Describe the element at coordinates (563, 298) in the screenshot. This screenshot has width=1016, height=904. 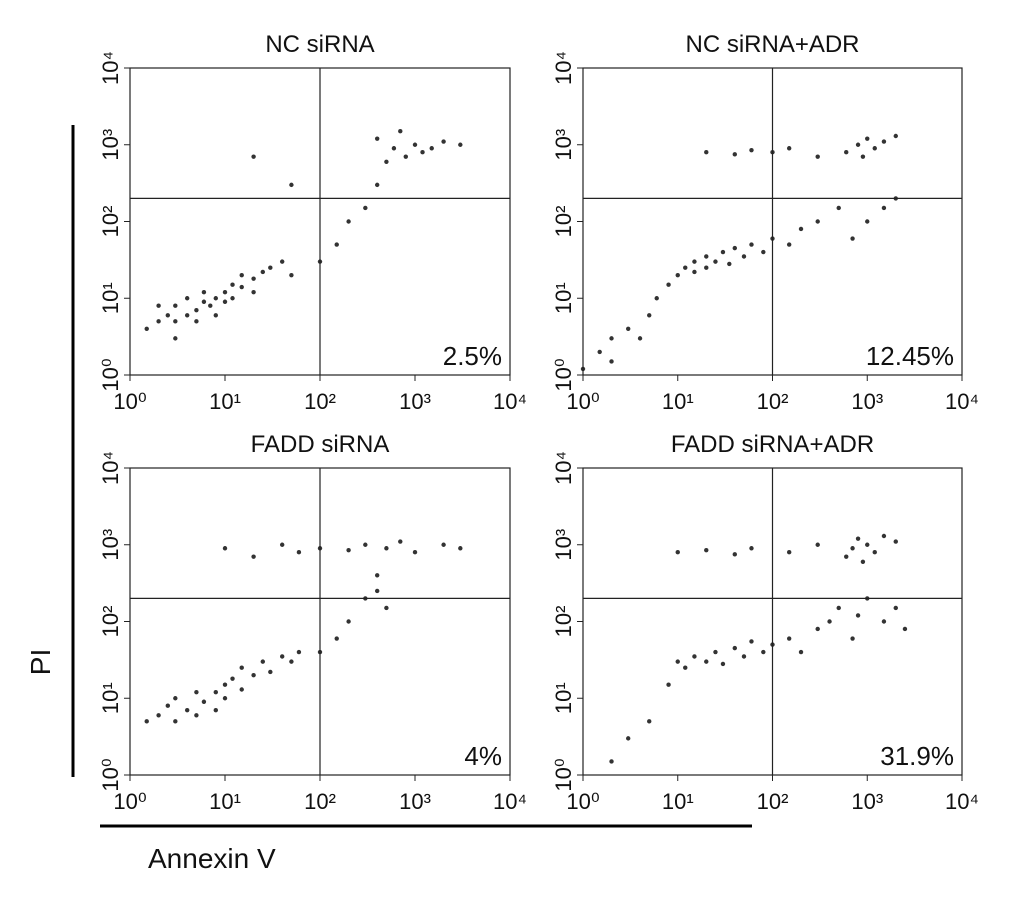
I see `y-tick-label: 10¹` at that location.